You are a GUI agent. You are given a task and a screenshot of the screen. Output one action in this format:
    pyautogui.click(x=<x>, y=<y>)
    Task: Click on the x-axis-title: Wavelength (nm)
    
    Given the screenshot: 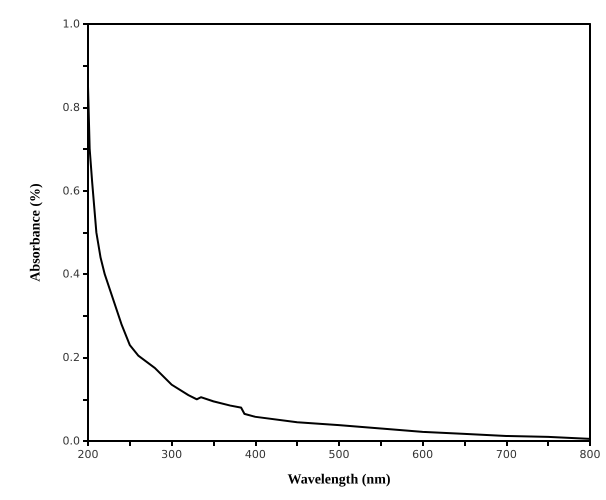 What is the action you would take?
    pyautogui.click(x=339, y=480)
    